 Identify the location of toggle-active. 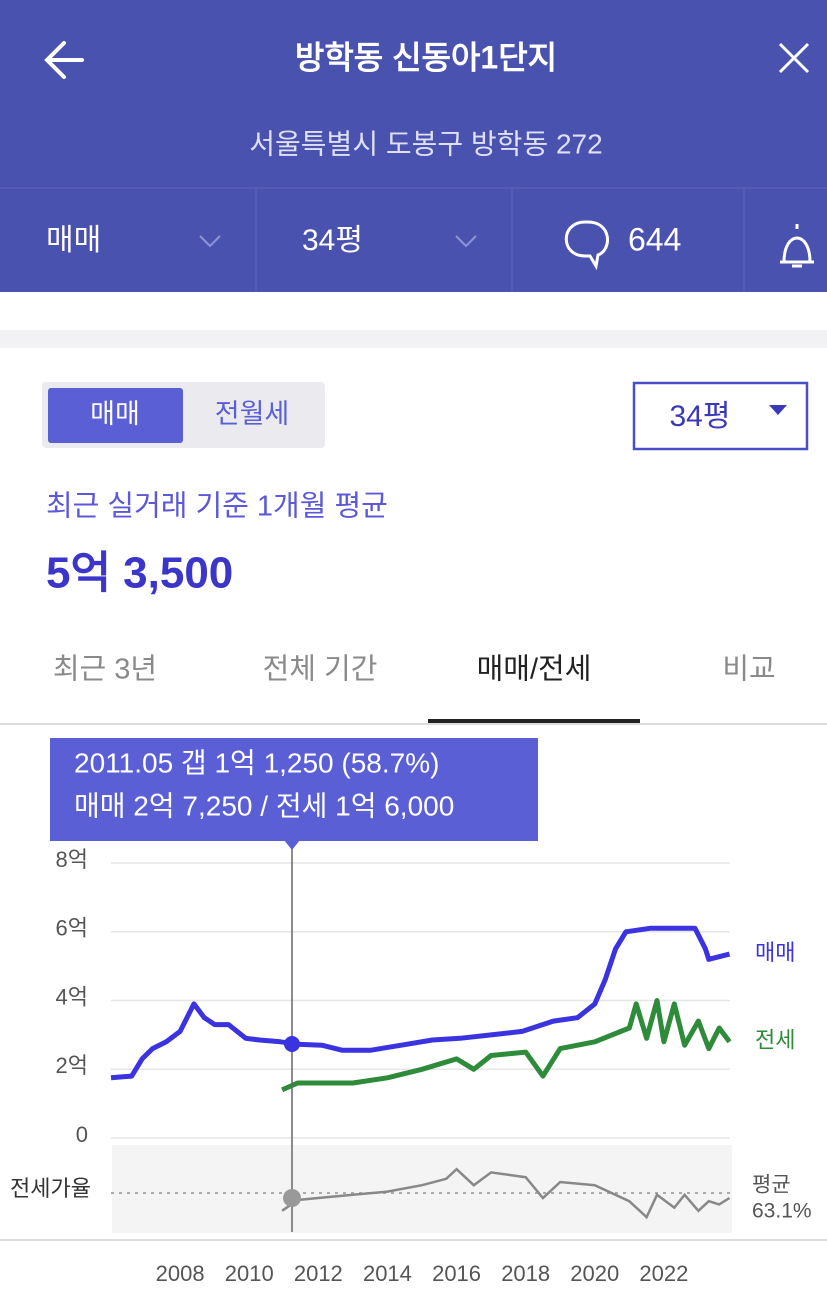
(115, 415).